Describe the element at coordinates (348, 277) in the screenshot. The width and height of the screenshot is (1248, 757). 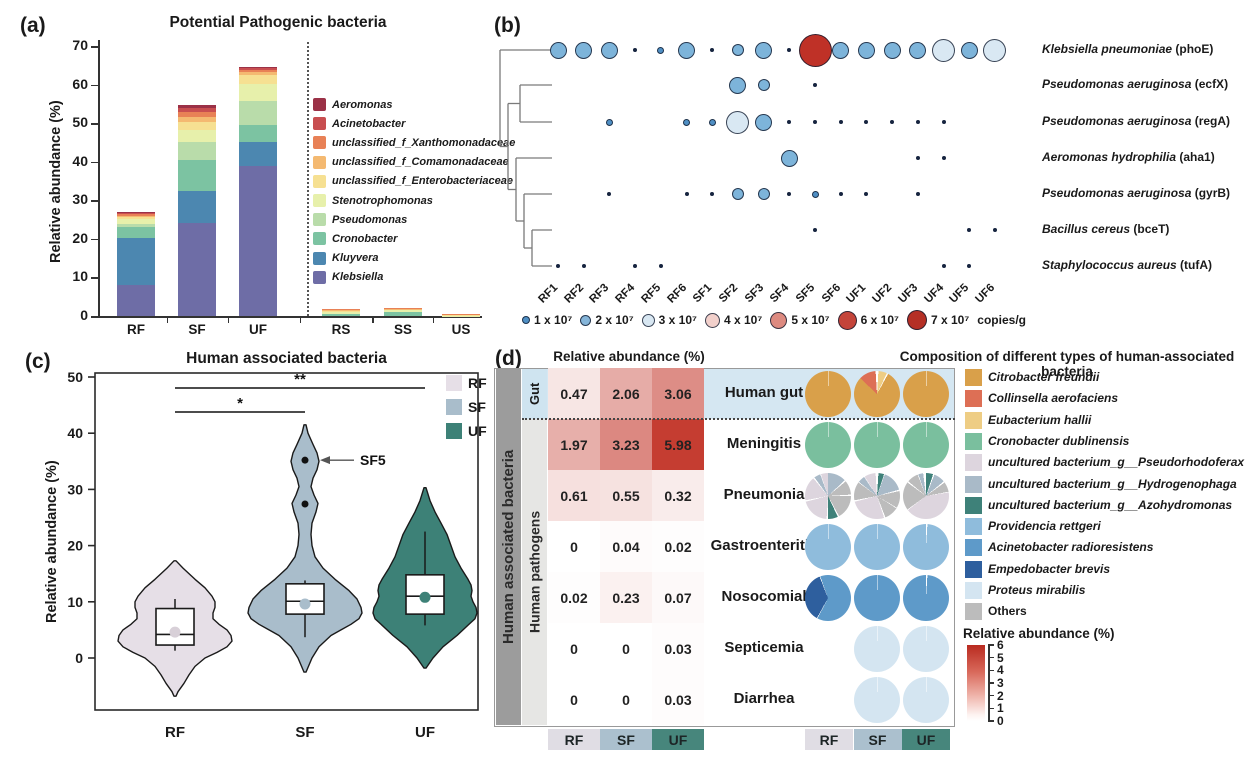
I see `legend-item-Klebsiella: Klebsiella` at that location.